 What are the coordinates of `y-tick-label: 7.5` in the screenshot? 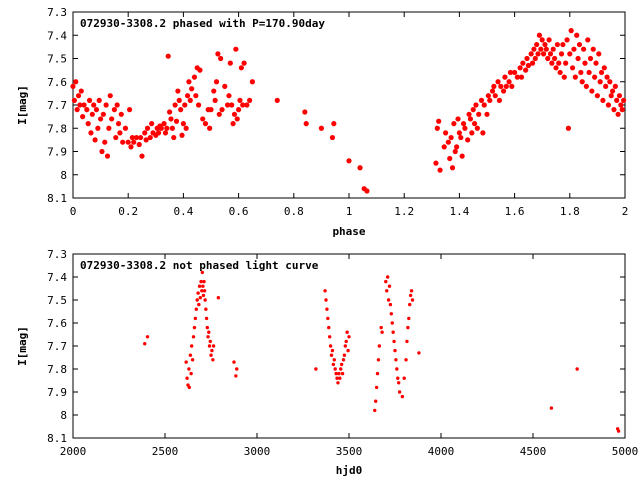 It's located at (57, 59).